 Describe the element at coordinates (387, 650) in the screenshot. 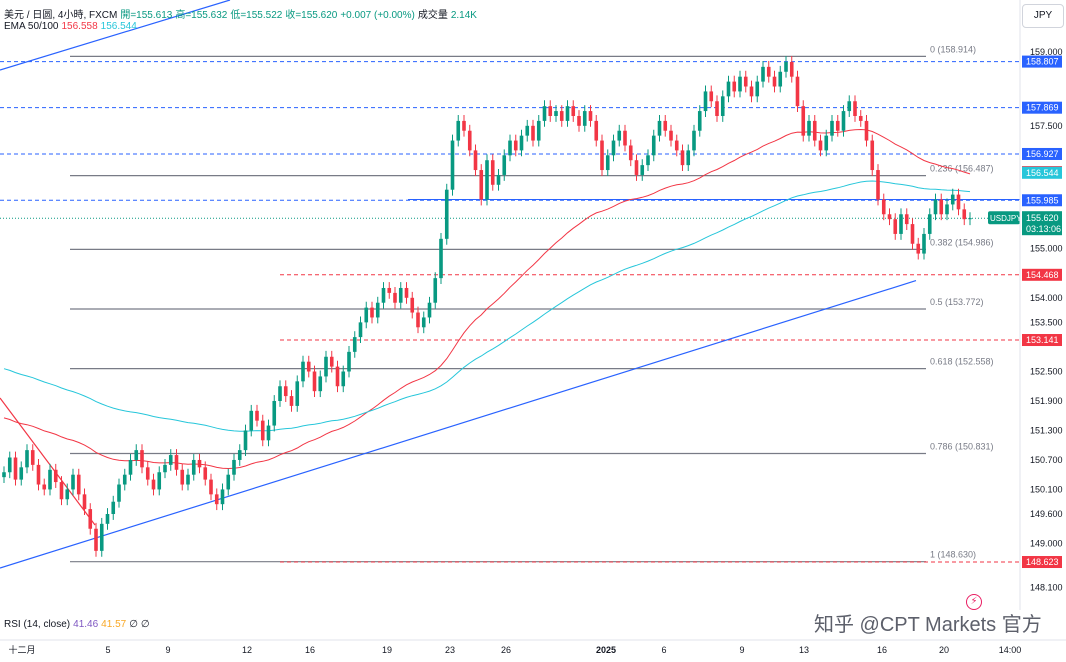

I see `x-tick-label: 19` at that location.